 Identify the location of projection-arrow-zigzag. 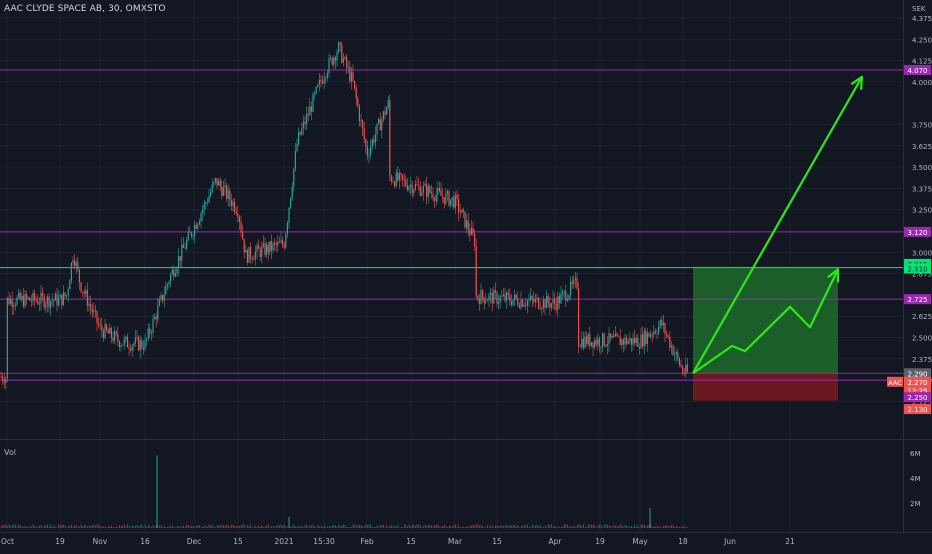
(765, 321).